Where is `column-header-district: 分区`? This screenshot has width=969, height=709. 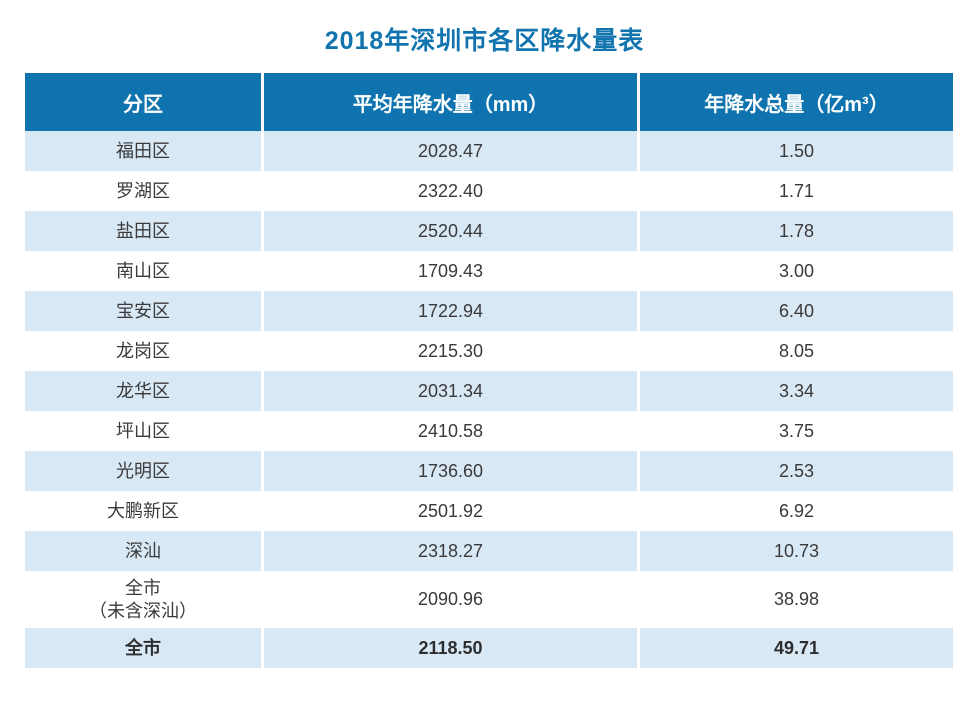
column-header-district: 分区 is located at coordinates (143, 102).